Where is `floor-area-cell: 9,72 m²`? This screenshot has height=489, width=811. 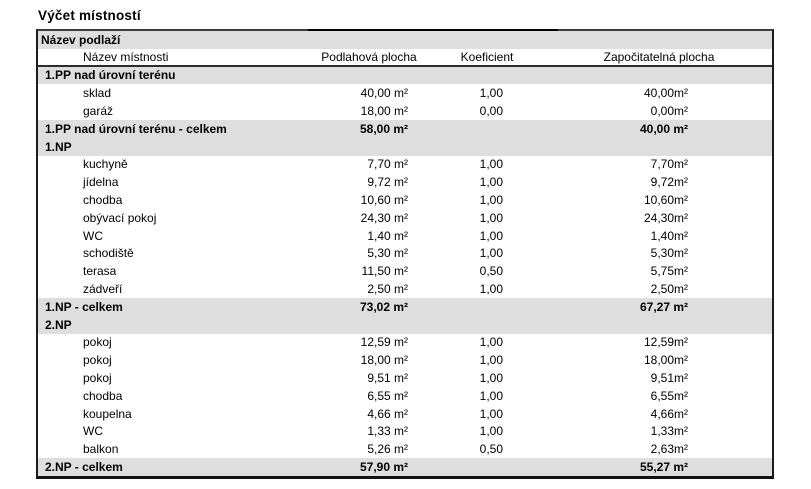
floor-area-cell: 9,72 m² is located at coordinates (387, 182).